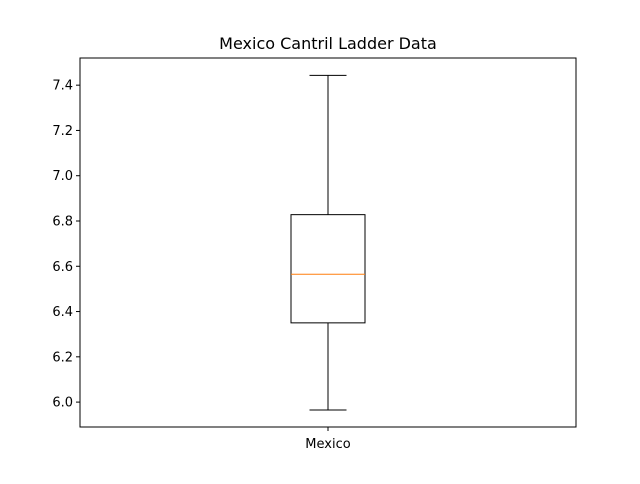  What do you see at coordinates (62, 176) in the screenshot?
I see `y-tick-label: 7.0` at bounding box center [62, 176].